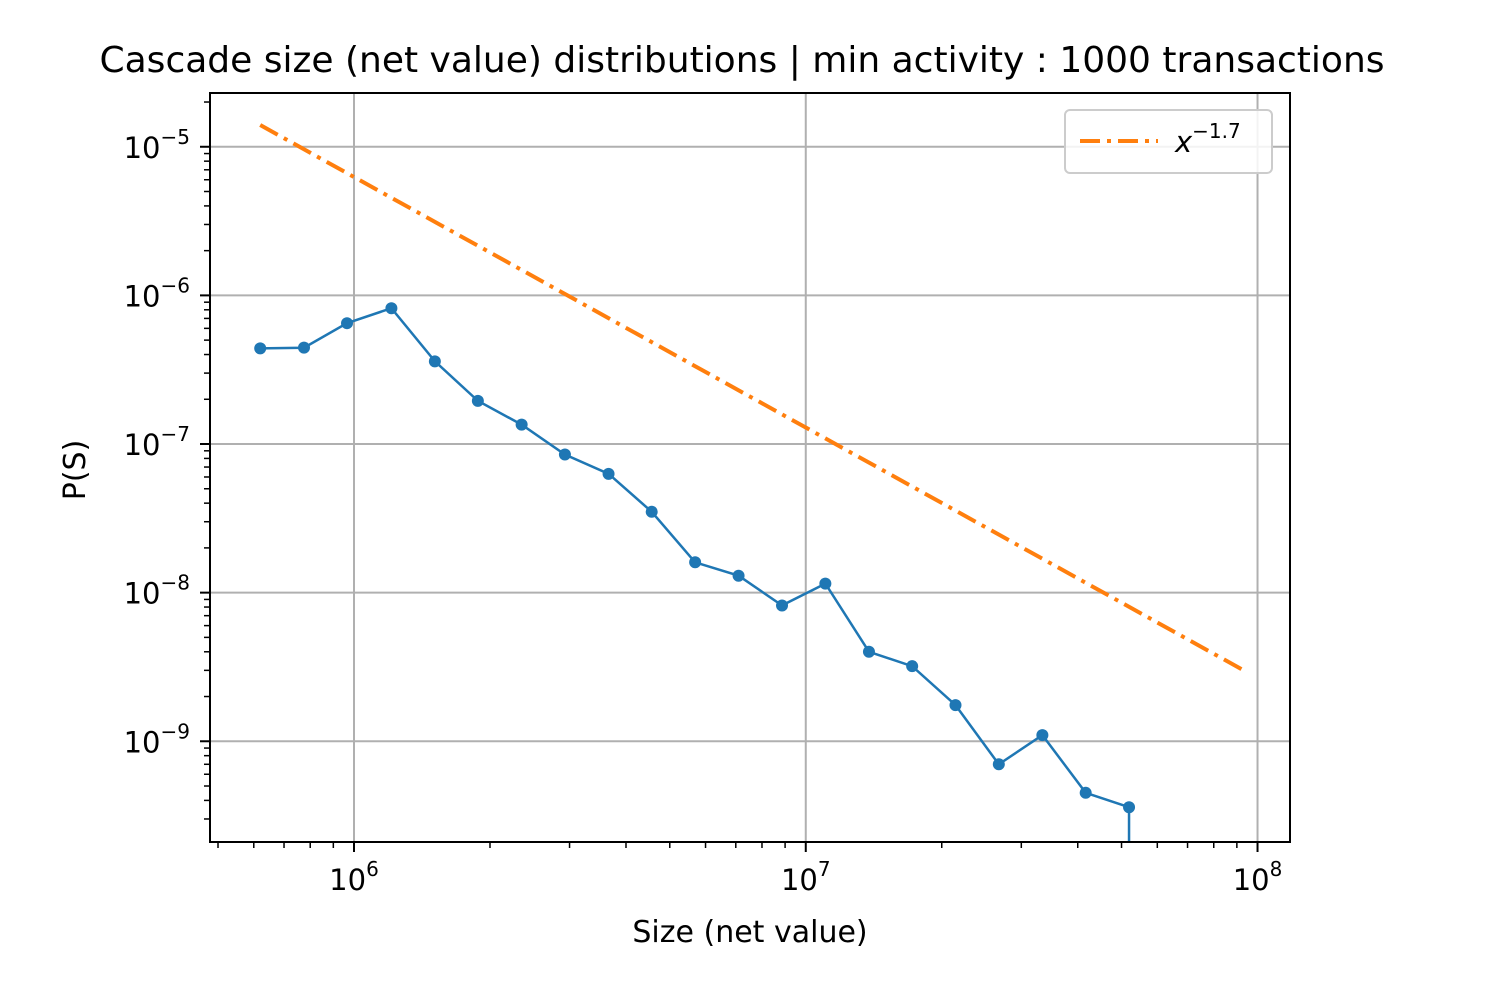 The height and width of the screenshot is (1000, 1500). I want to click on x-axis-label: Size (net value), so click(749, 932).